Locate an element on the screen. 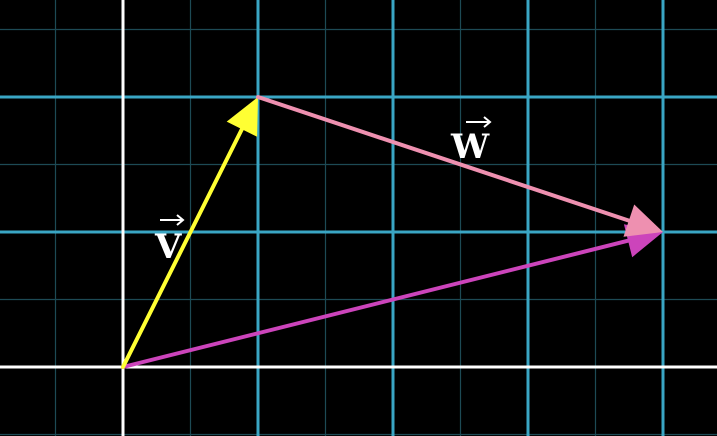  vector-v is located at coordinates (189, 233).